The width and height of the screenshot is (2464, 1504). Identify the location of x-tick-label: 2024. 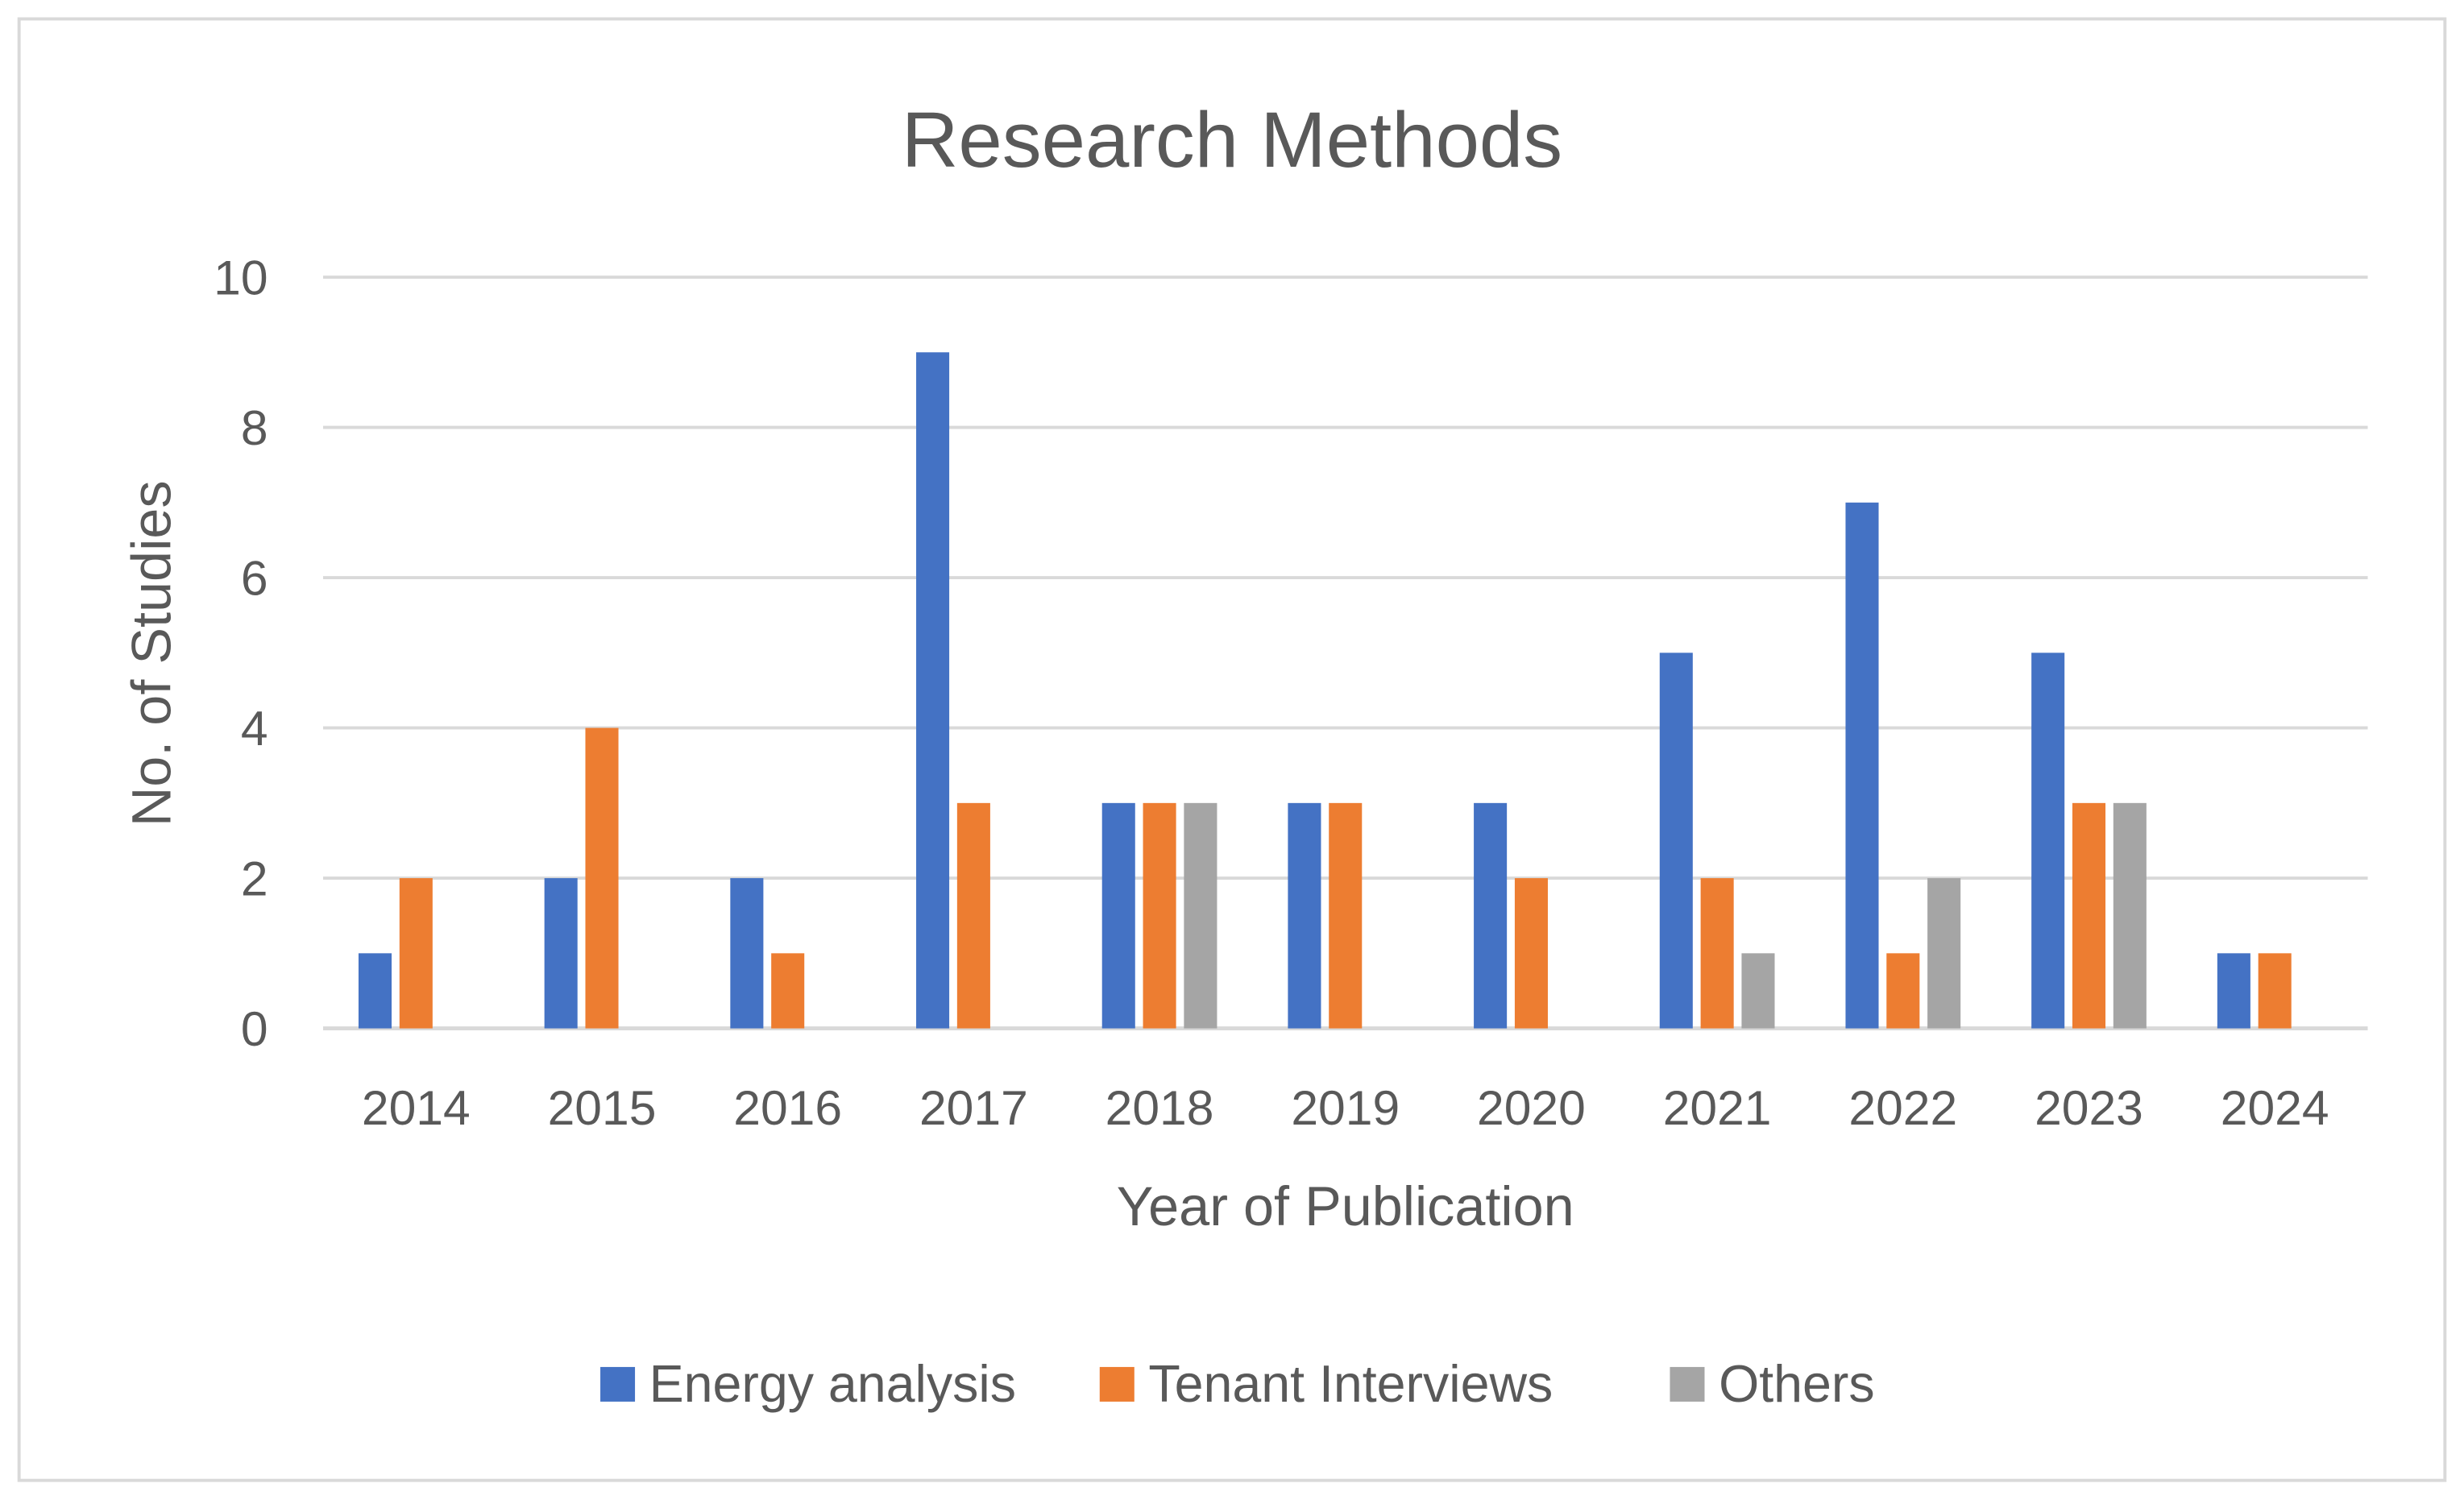
(2275, 1107).